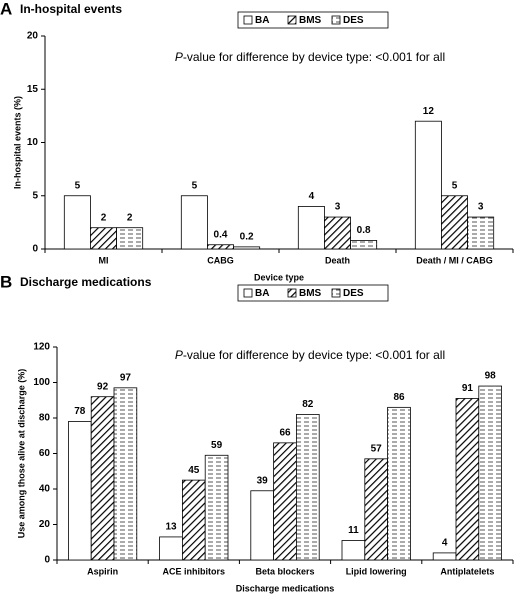 The image size is (528, 600). Describe the element at coordinates (338, 207) in the screenshot. I see `data-label: 3` at that location.